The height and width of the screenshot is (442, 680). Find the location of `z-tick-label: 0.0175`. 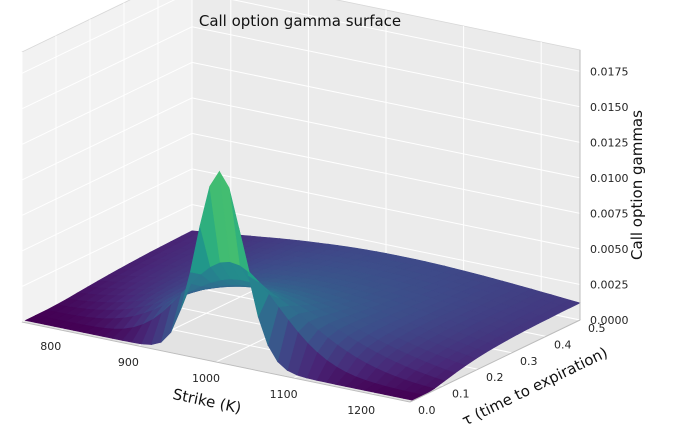

z-tick-label: 0.0175 is located at coordinates (609, 71).